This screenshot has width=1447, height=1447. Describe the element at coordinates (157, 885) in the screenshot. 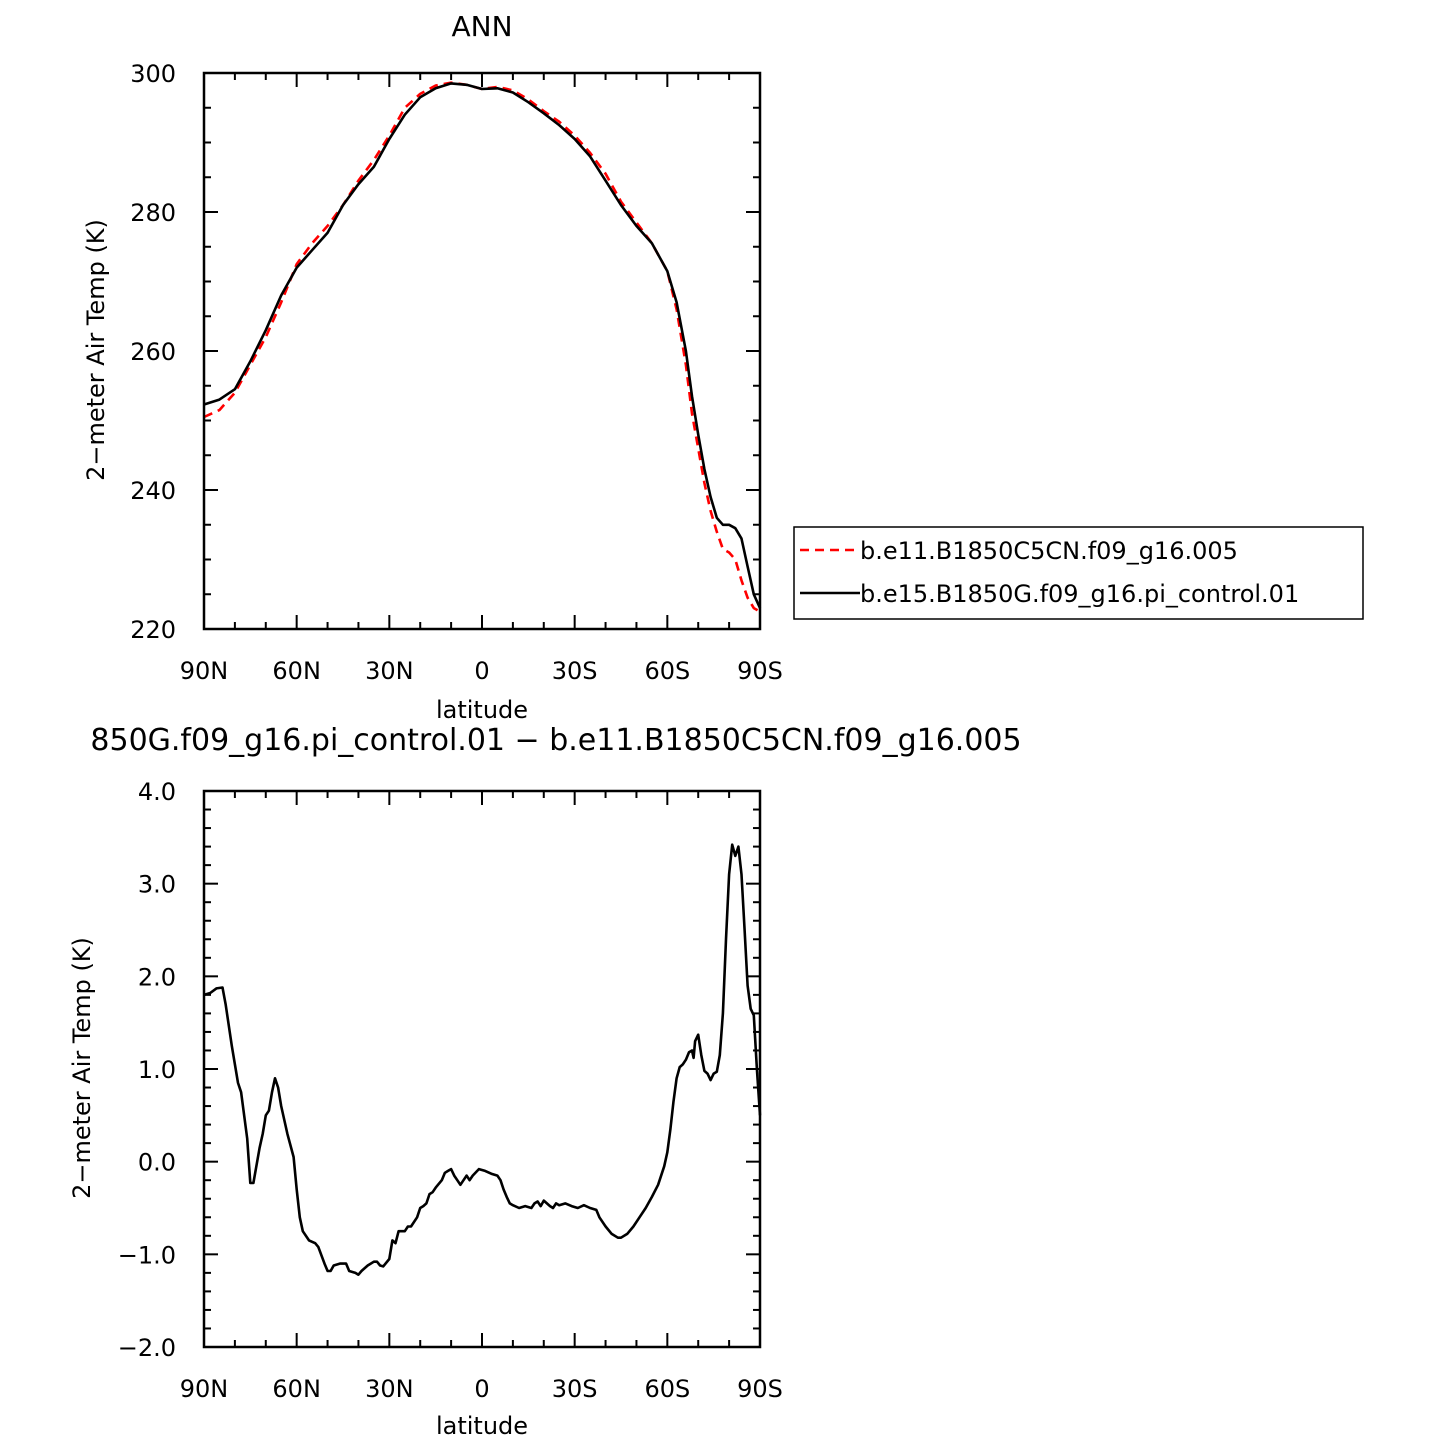

I see `y-tick-label: 3.0` at that location.